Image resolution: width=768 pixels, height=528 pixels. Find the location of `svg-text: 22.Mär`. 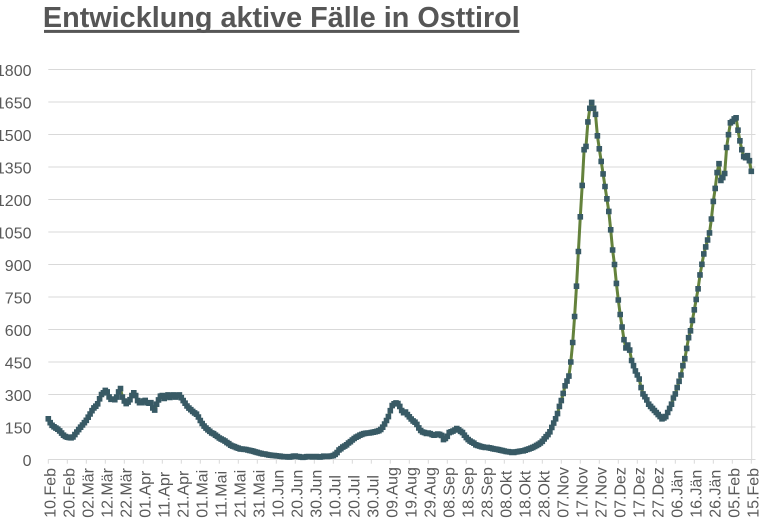

svg-text: 22.Mär is located at coordinates (127, 492).